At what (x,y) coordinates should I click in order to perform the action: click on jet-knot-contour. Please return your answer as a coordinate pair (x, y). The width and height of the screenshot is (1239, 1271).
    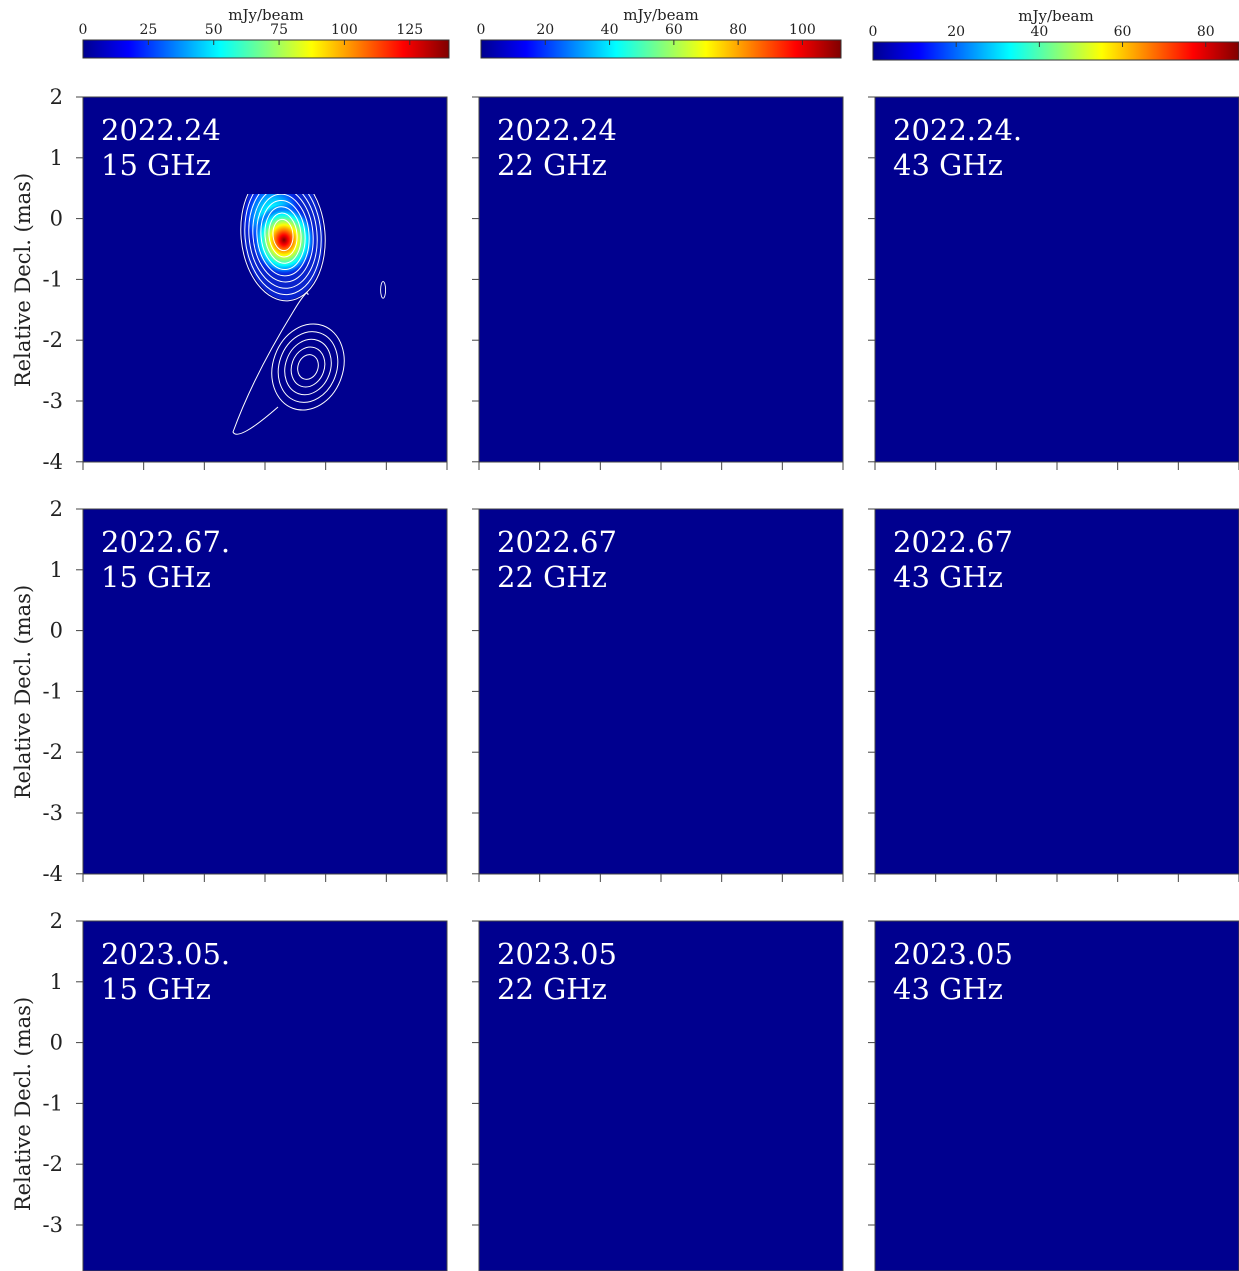
    Looking at the image, I should click on (308, 367).